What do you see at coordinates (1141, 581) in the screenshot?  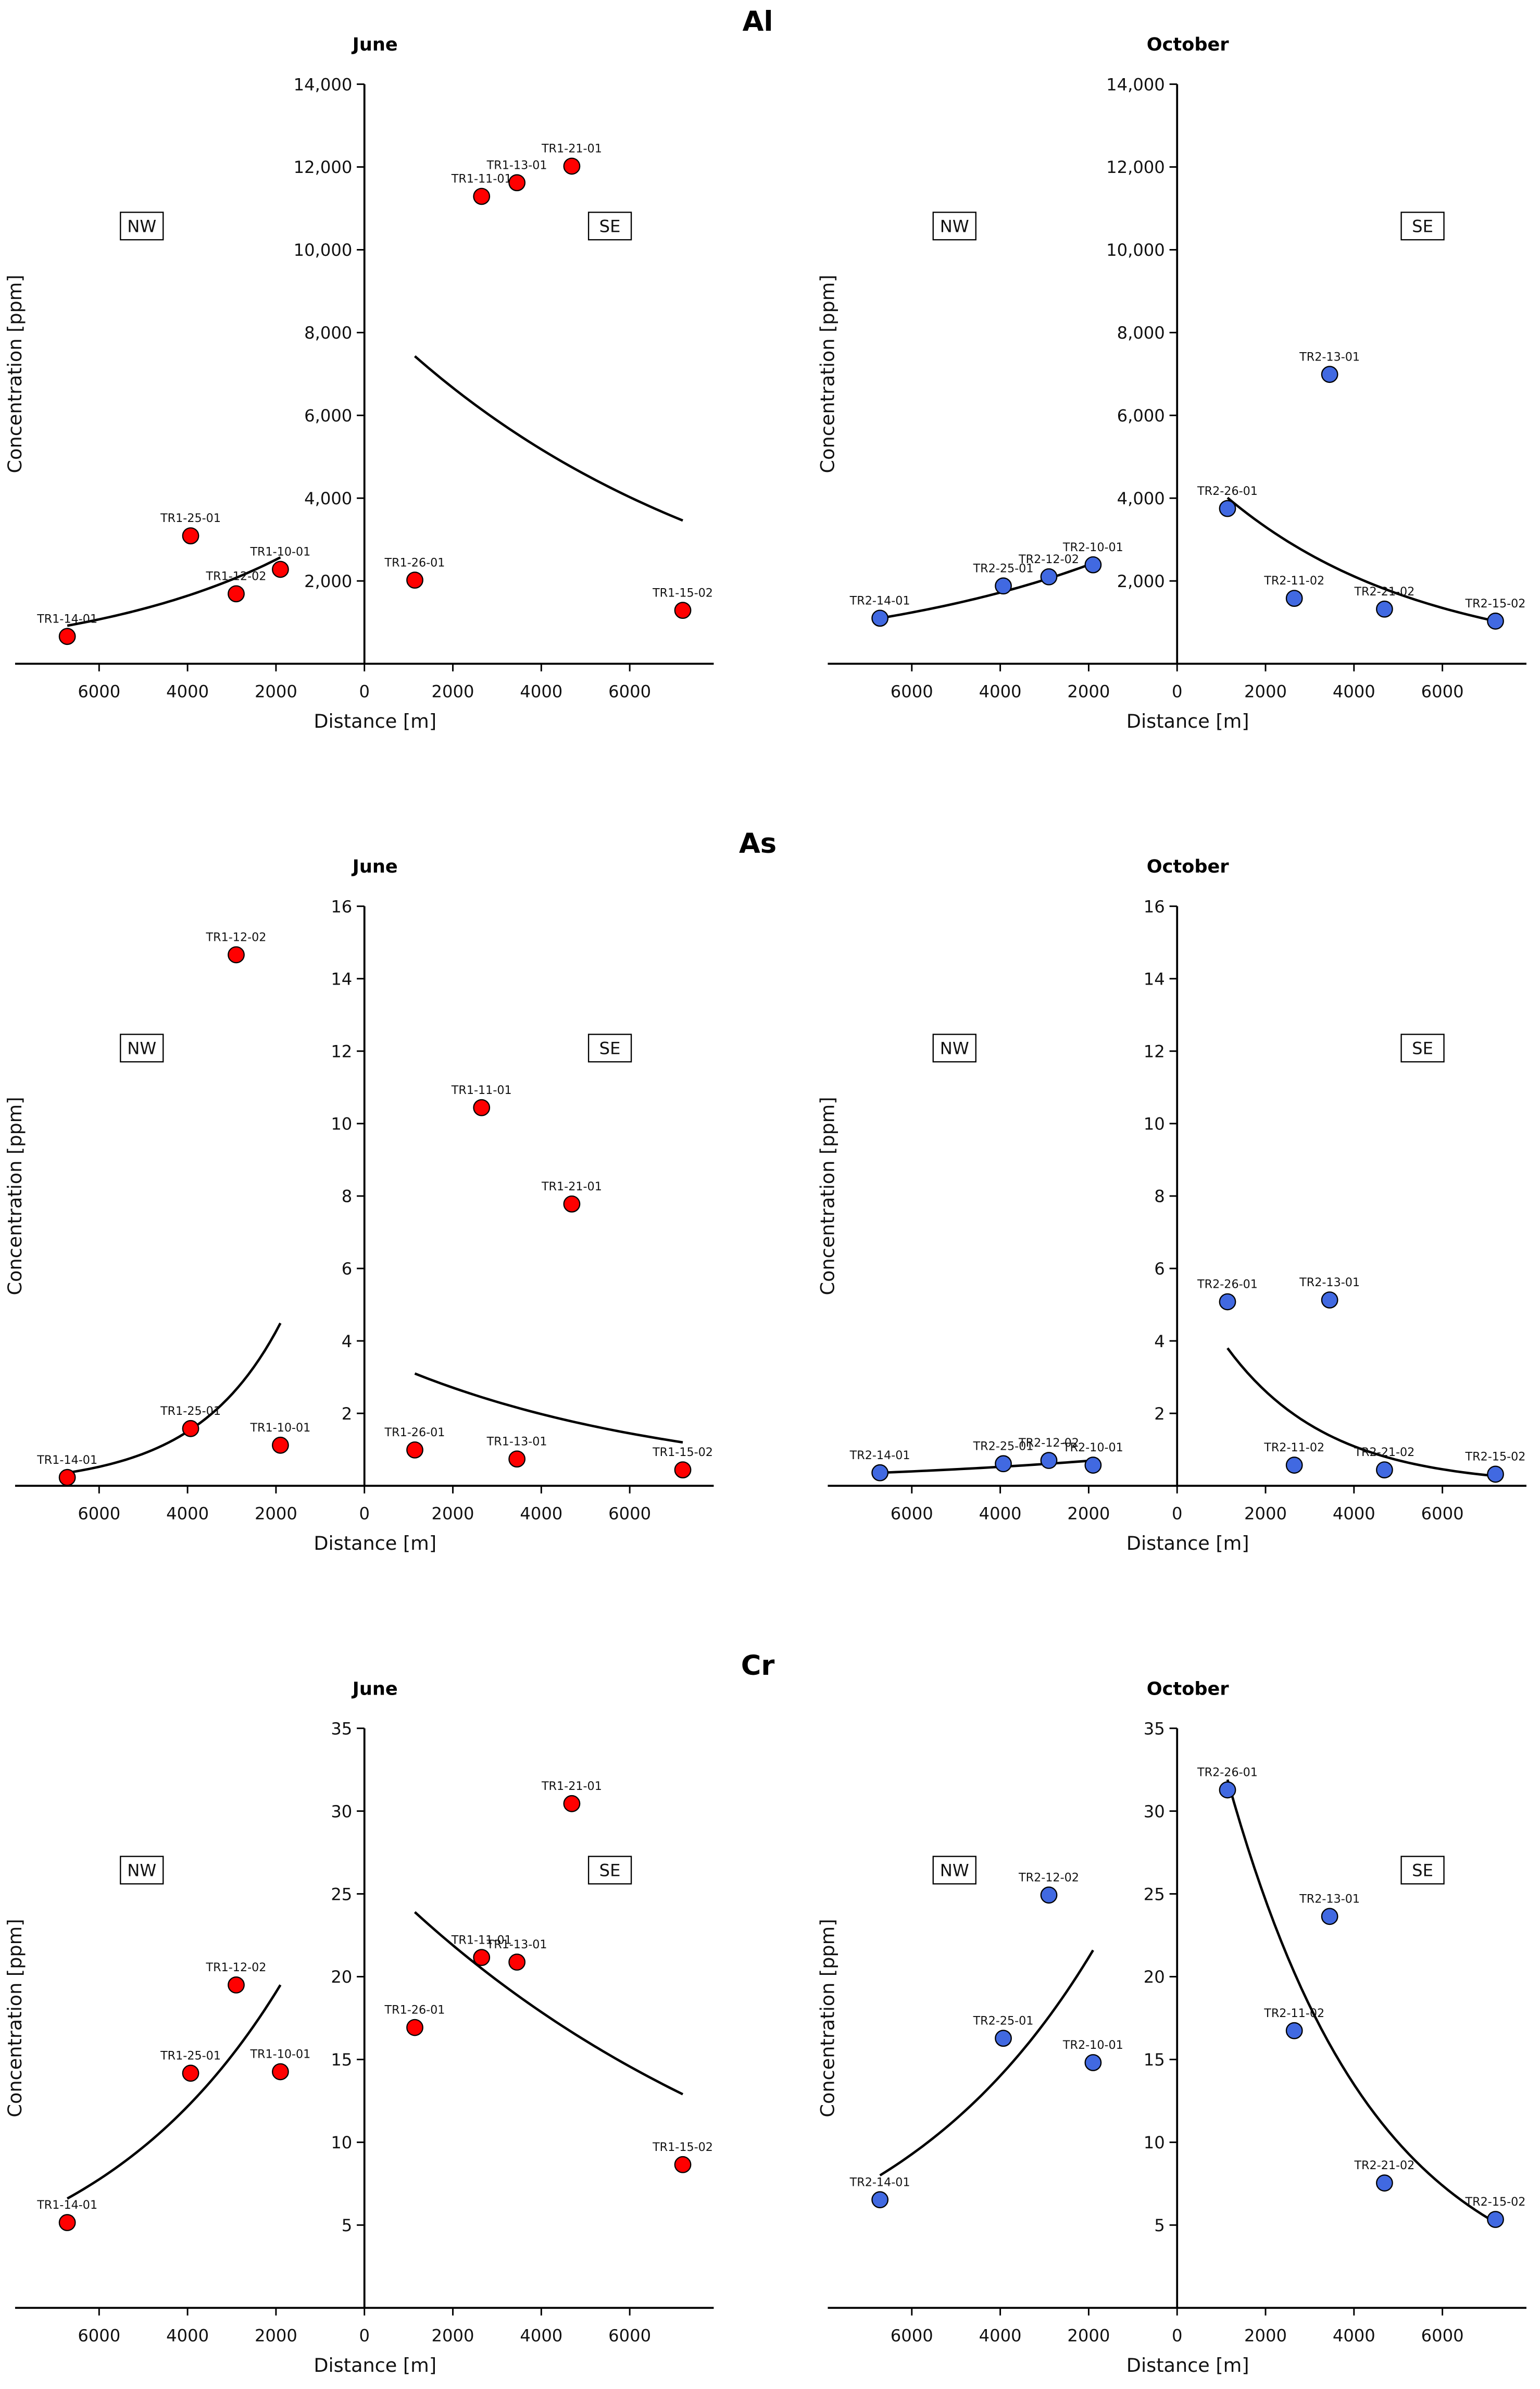 I see `y-tick-label: 2,000` at bounding box center [1141, 581].